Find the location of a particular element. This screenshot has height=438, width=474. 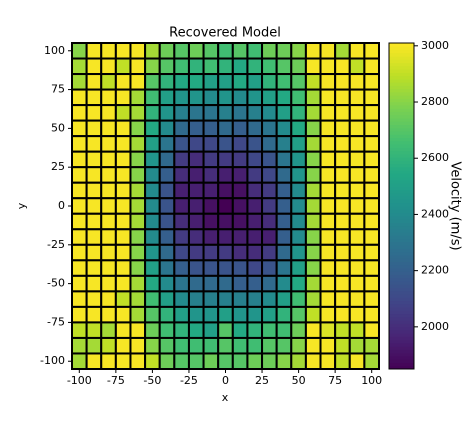

colorbar-label: Velocity (m/s) is located at coordinates (455, 205).